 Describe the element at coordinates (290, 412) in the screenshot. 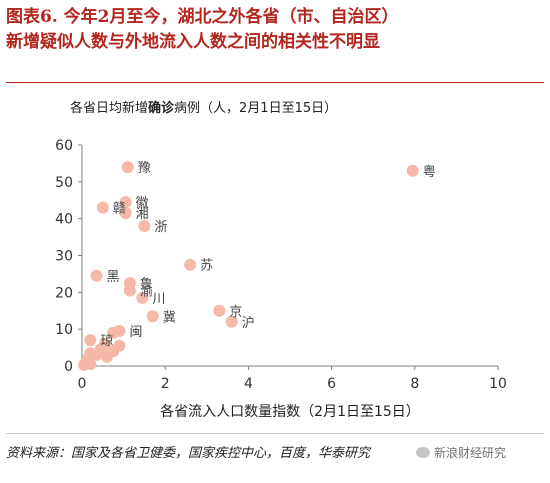

I see `x-axis-title: 各省流入人口数量指数（2月1日至15日）` at that location.